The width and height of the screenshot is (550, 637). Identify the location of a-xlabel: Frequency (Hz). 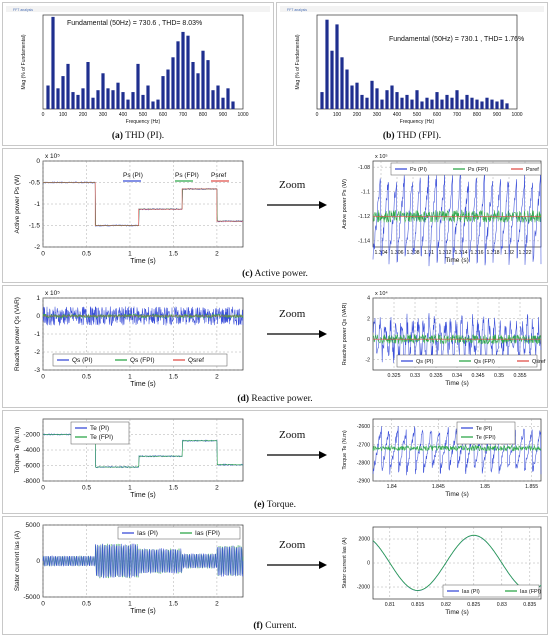
(143, 122).